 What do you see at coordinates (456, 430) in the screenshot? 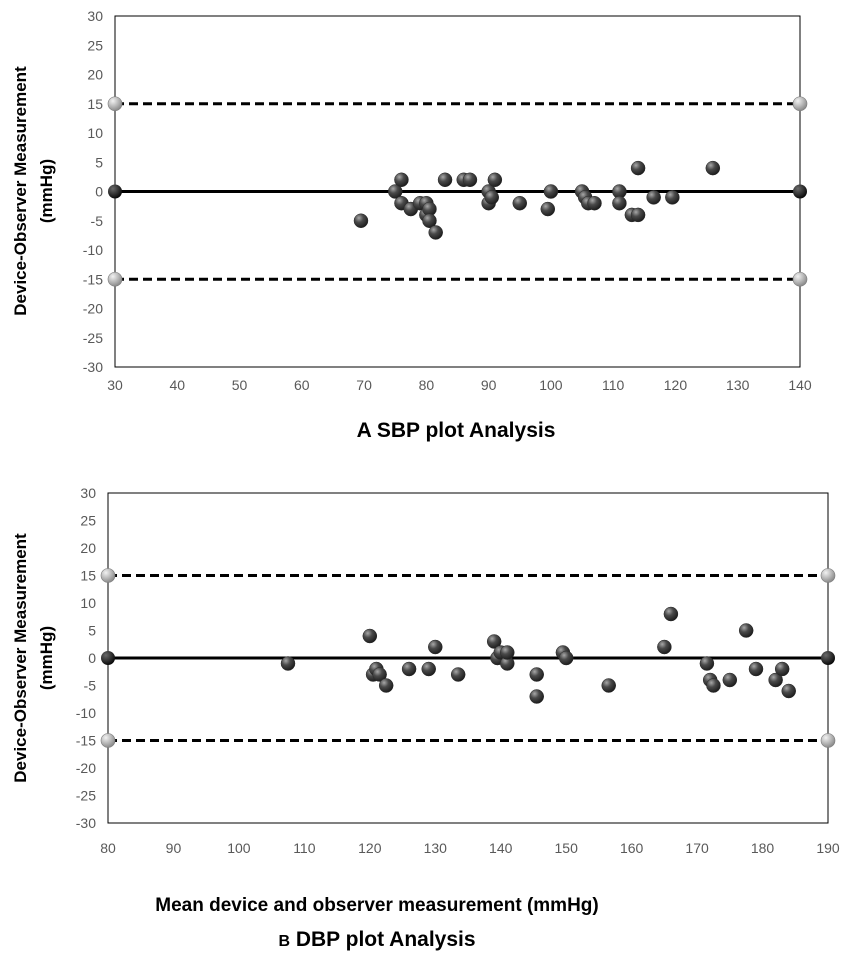
I see `panel-a-caption: A SBP plot Analysis` at bounding box center [456, 430].